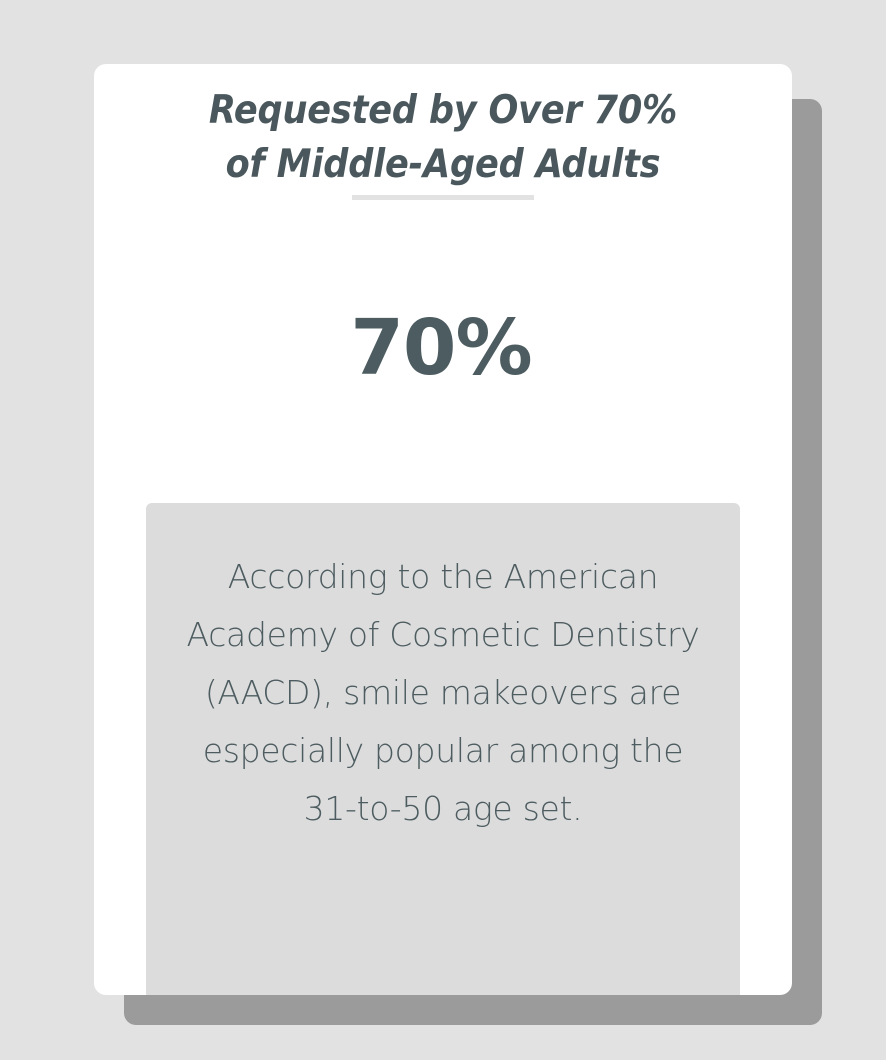 The height and width of the screenshot is (1060, 886). Describe the element at coordinates (443, 164) in the screenshot. I see `card-title-line-2: of Middle-Aged Adults` at that location.